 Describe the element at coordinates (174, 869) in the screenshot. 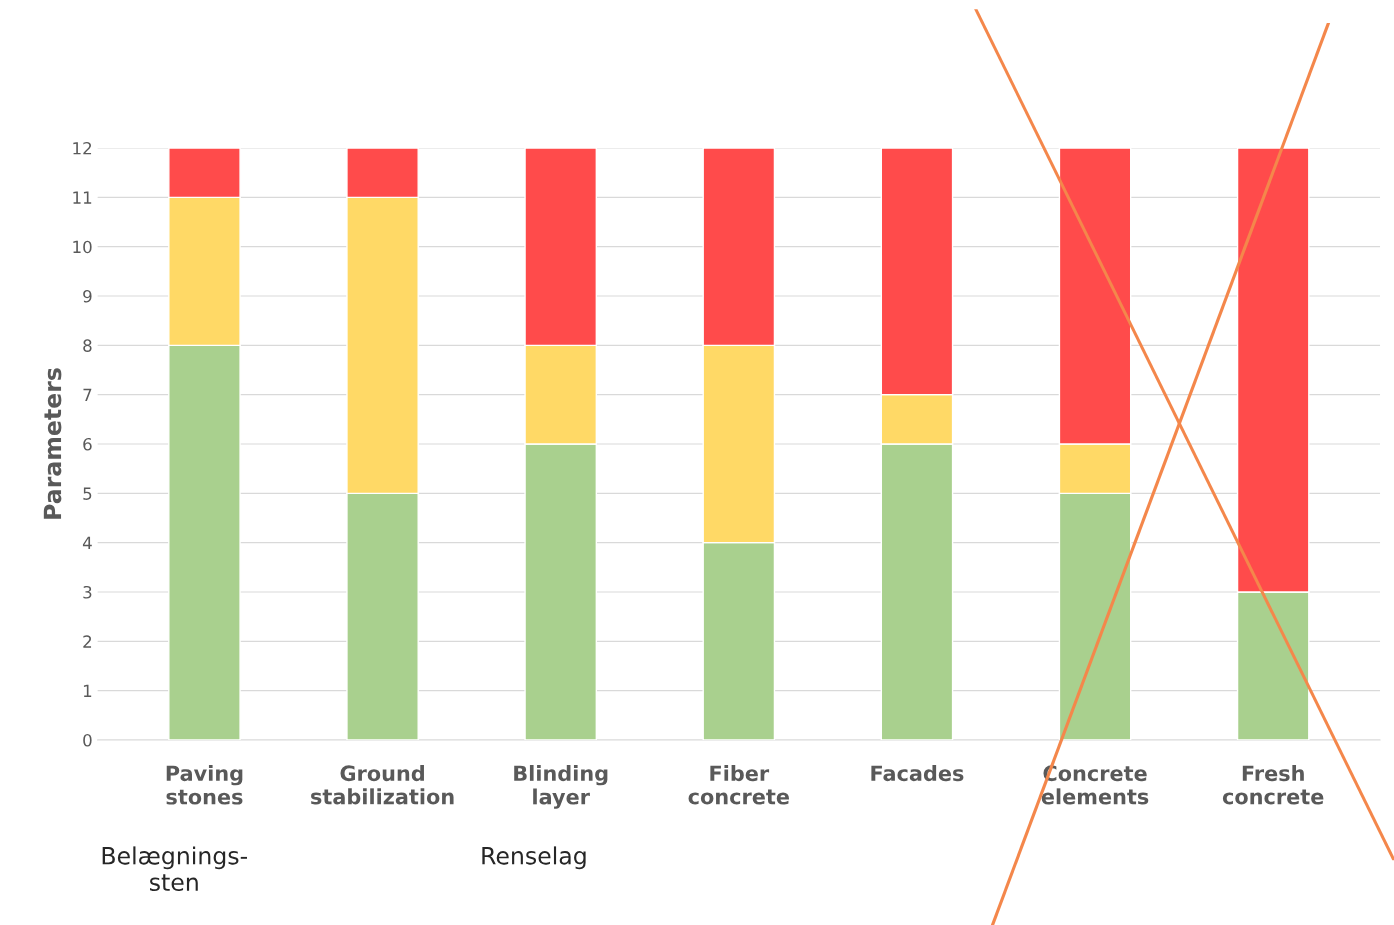

I see `text: Belægnings- sten` at that location.